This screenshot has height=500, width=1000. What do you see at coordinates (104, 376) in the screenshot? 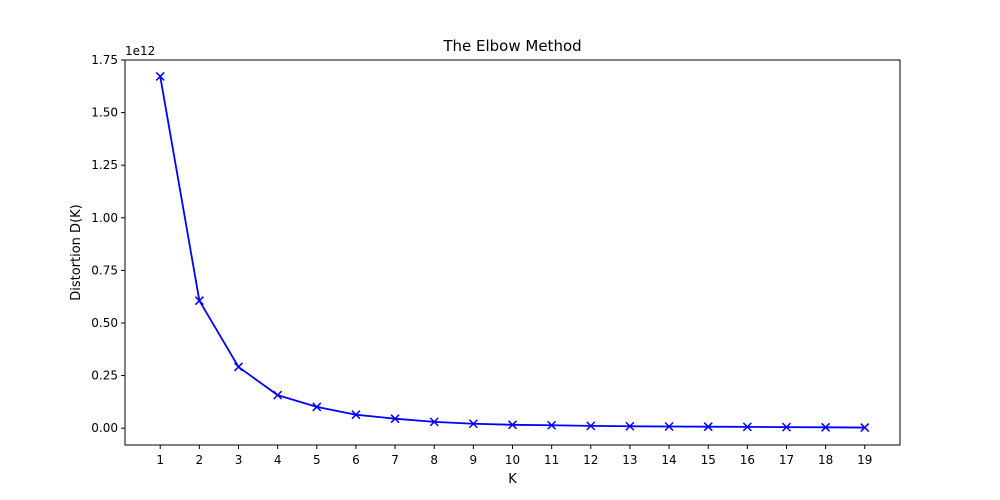
I see `y-tick-label: 0.25` at bounding box center [104, 376].